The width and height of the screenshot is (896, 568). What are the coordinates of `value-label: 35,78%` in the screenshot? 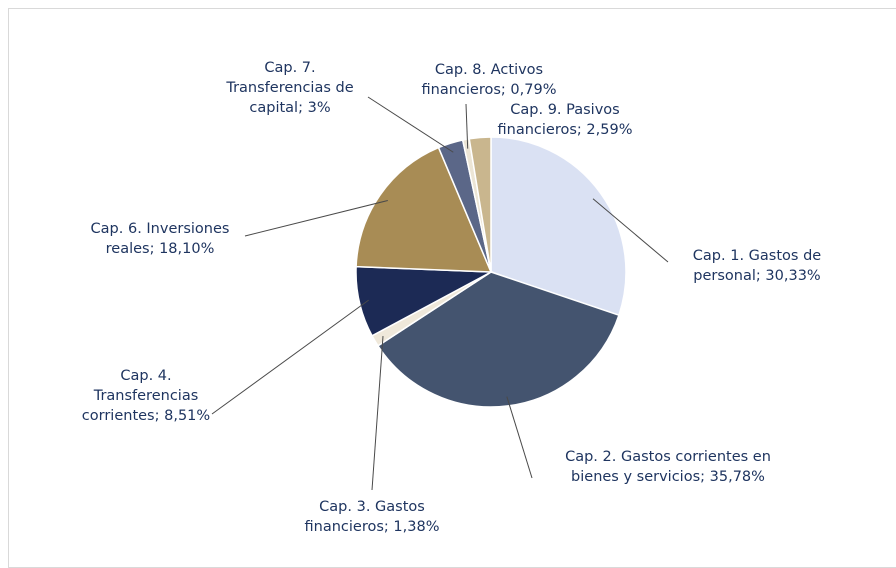 It's located at (737, 477).